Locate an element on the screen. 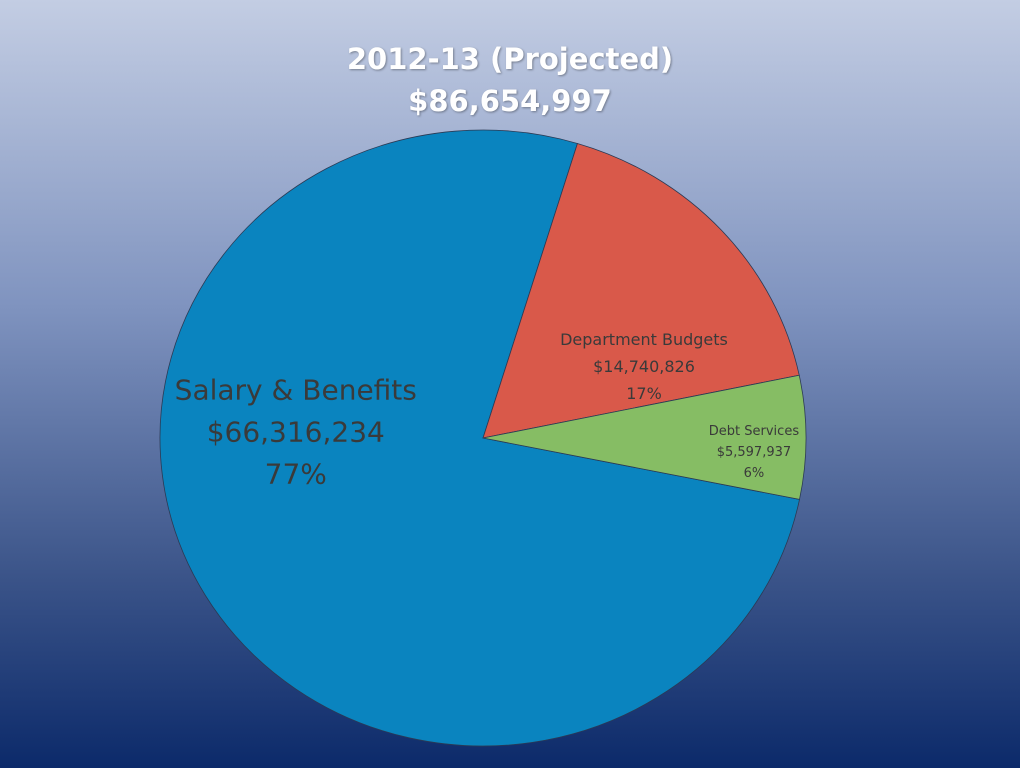  slice-label-salary-benefits-name: Salary & Benefits is located at coordinates (296, 390).